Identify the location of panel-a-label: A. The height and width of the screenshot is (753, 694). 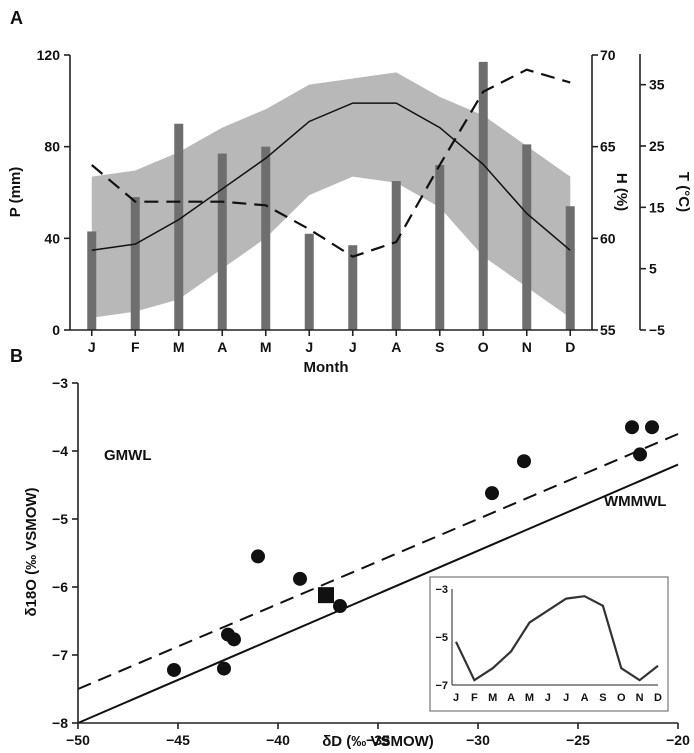
(16, 18).